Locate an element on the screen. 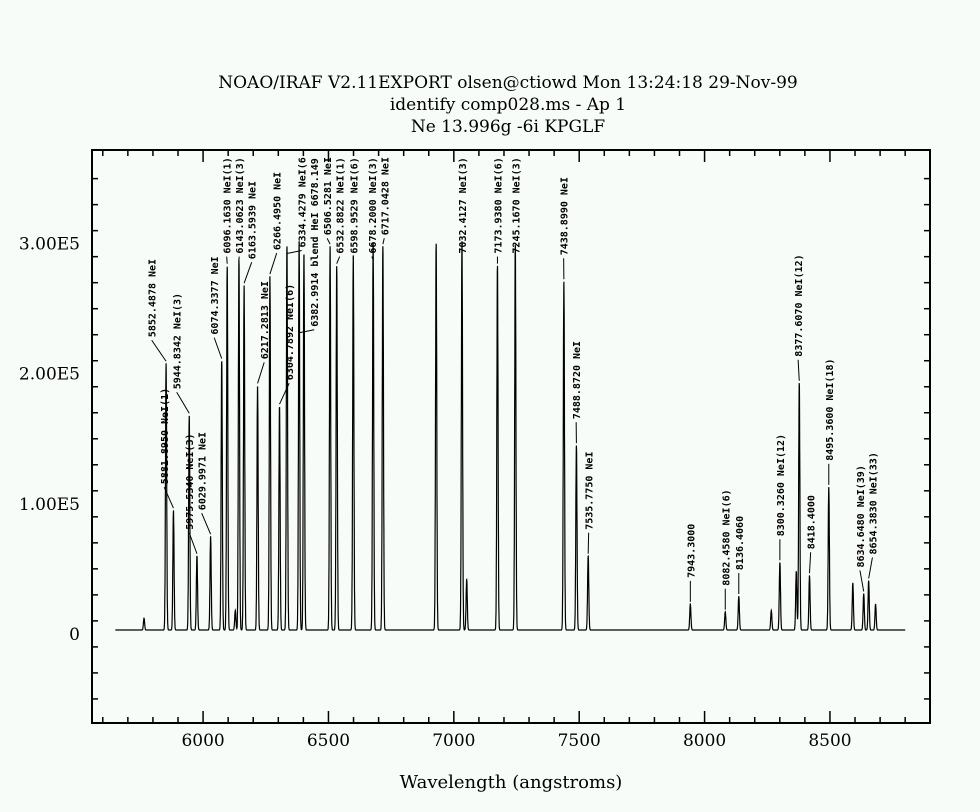 The width and height of the screenshot is (980, 812). y-tick-label: 3.00E5 is located at coordinates (49, 245).